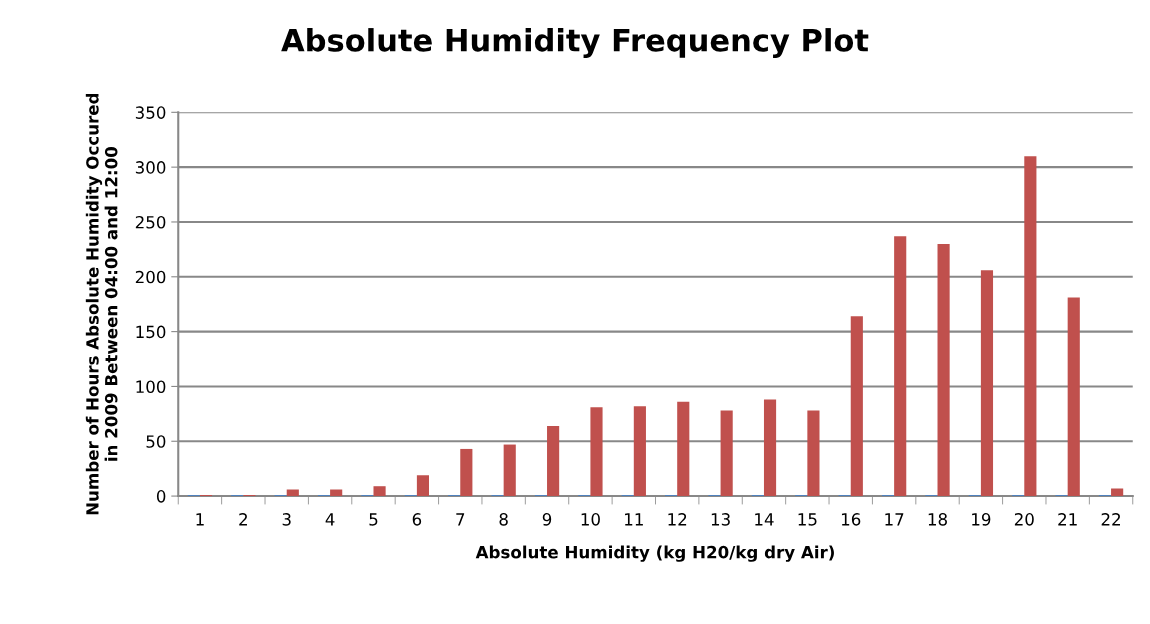 Image resolution: width=1150 pixels, height=624 pixels. Describe the element at coordinates (156, 441) in the screenshot. I see `y-tick-label: 50` at that location.